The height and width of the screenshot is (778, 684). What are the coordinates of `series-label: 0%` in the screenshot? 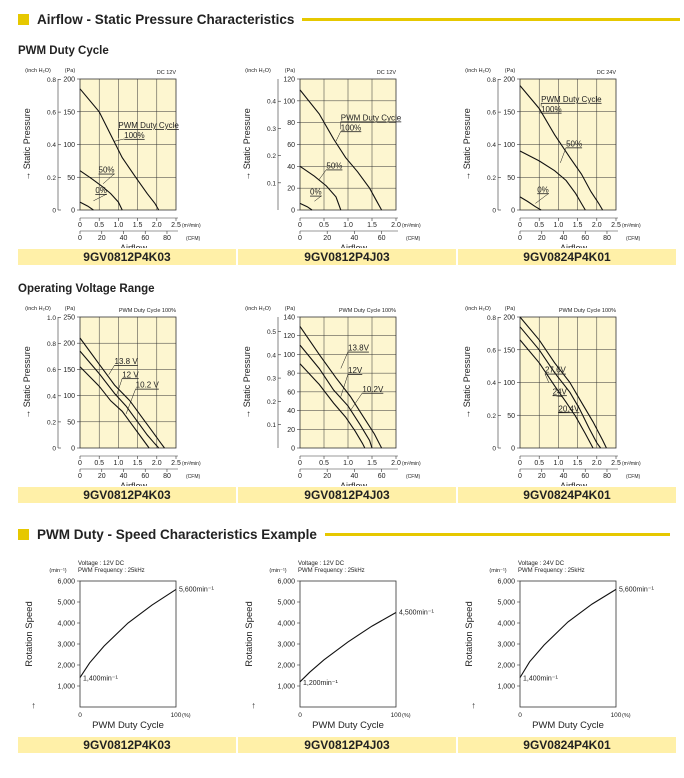 It's located at (543, 189).